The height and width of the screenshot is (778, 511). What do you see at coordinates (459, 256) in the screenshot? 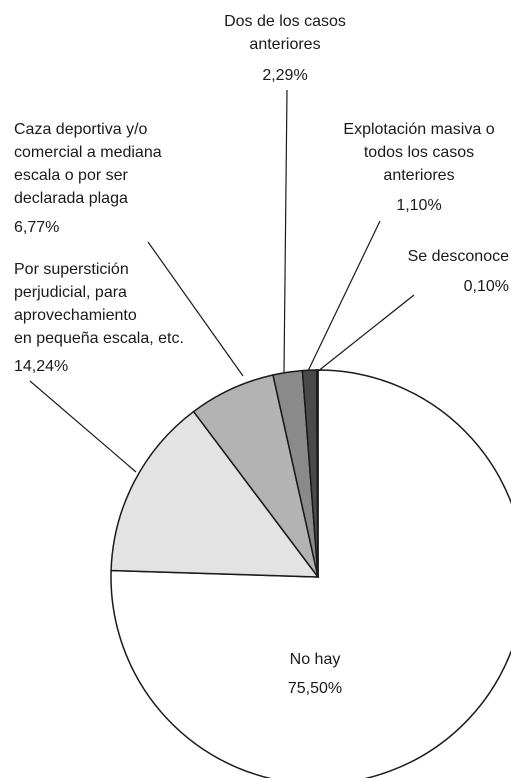
I see `slice-label: Se desconoce` at bounding box center [459, 256].